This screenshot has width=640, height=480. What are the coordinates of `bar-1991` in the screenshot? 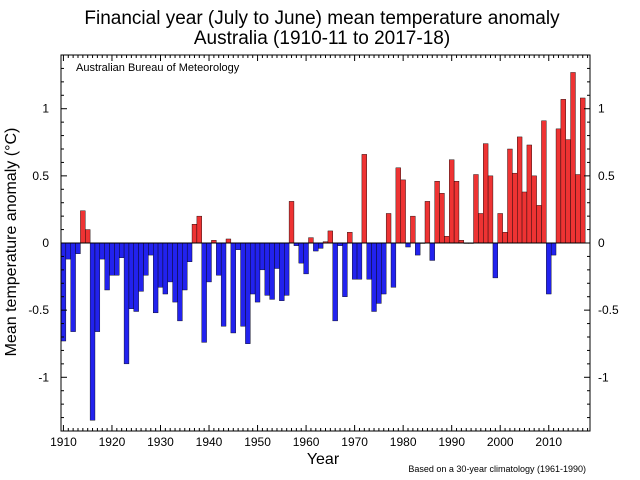 It's located at (456, 212).